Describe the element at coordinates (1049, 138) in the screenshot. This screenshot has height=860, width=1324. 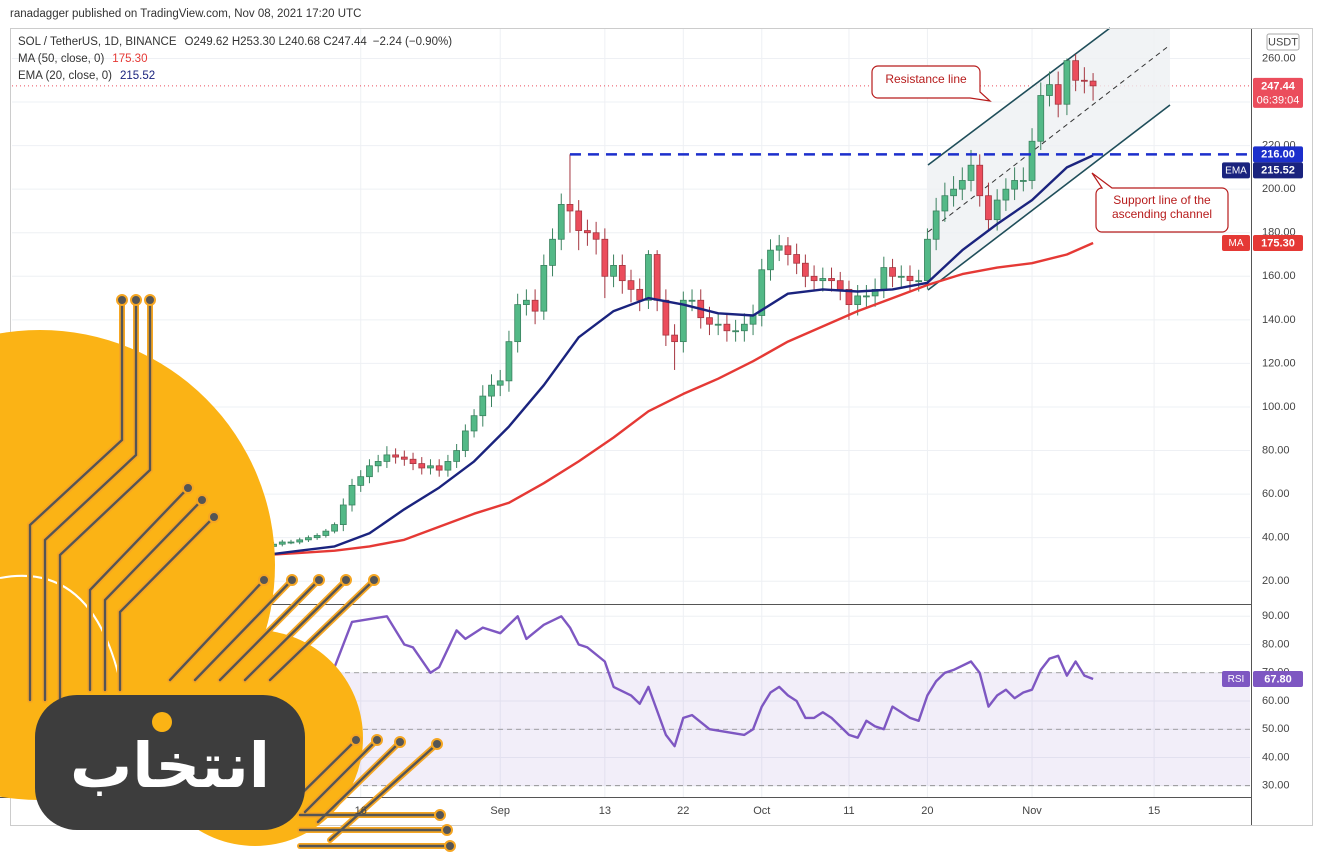
I see `channel-mid` at that location.